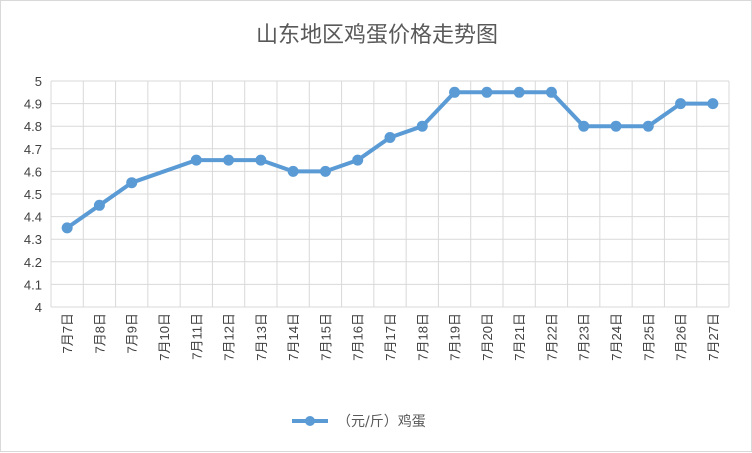 This screenshot has width=752, height=453. I want to click on y-tick-label: 4.6, so click(33, 171).